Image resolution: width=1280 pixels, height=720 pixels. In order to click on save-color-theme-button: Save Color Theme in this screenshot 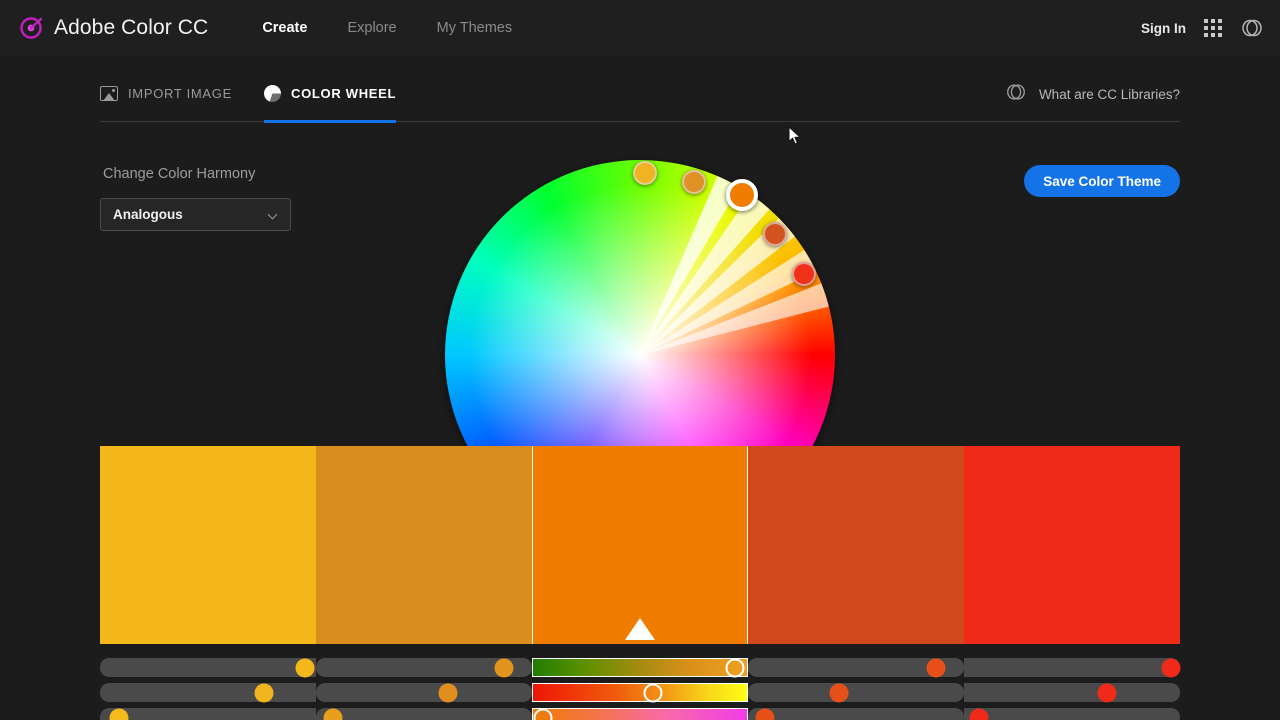, I will do `click(1102, 181)`.